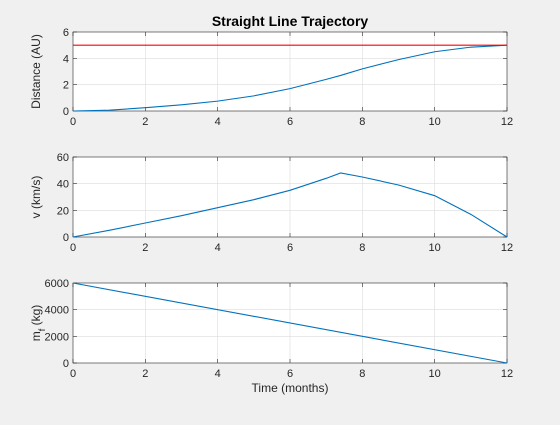 The height and width of the screenshot is (425, 560). What do you see at coordinates (57, 337) in the screenshot?
I see `y-tick-label: 2000` at bounding box center [57, 337].